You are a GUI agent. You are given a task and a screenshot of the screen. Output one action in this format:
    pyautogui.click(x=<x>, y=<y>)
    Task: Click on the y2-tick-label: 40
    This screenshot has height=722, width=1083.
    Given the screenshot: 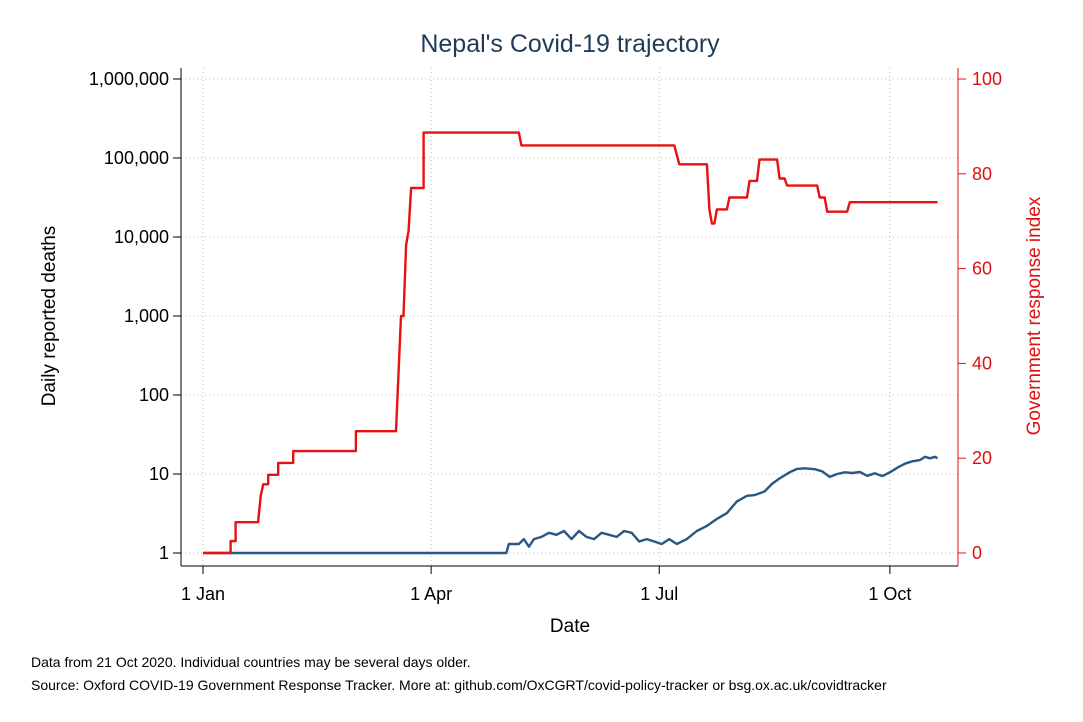 What is the action you would take?
    pyautogui.click(x=982, y=363)
    